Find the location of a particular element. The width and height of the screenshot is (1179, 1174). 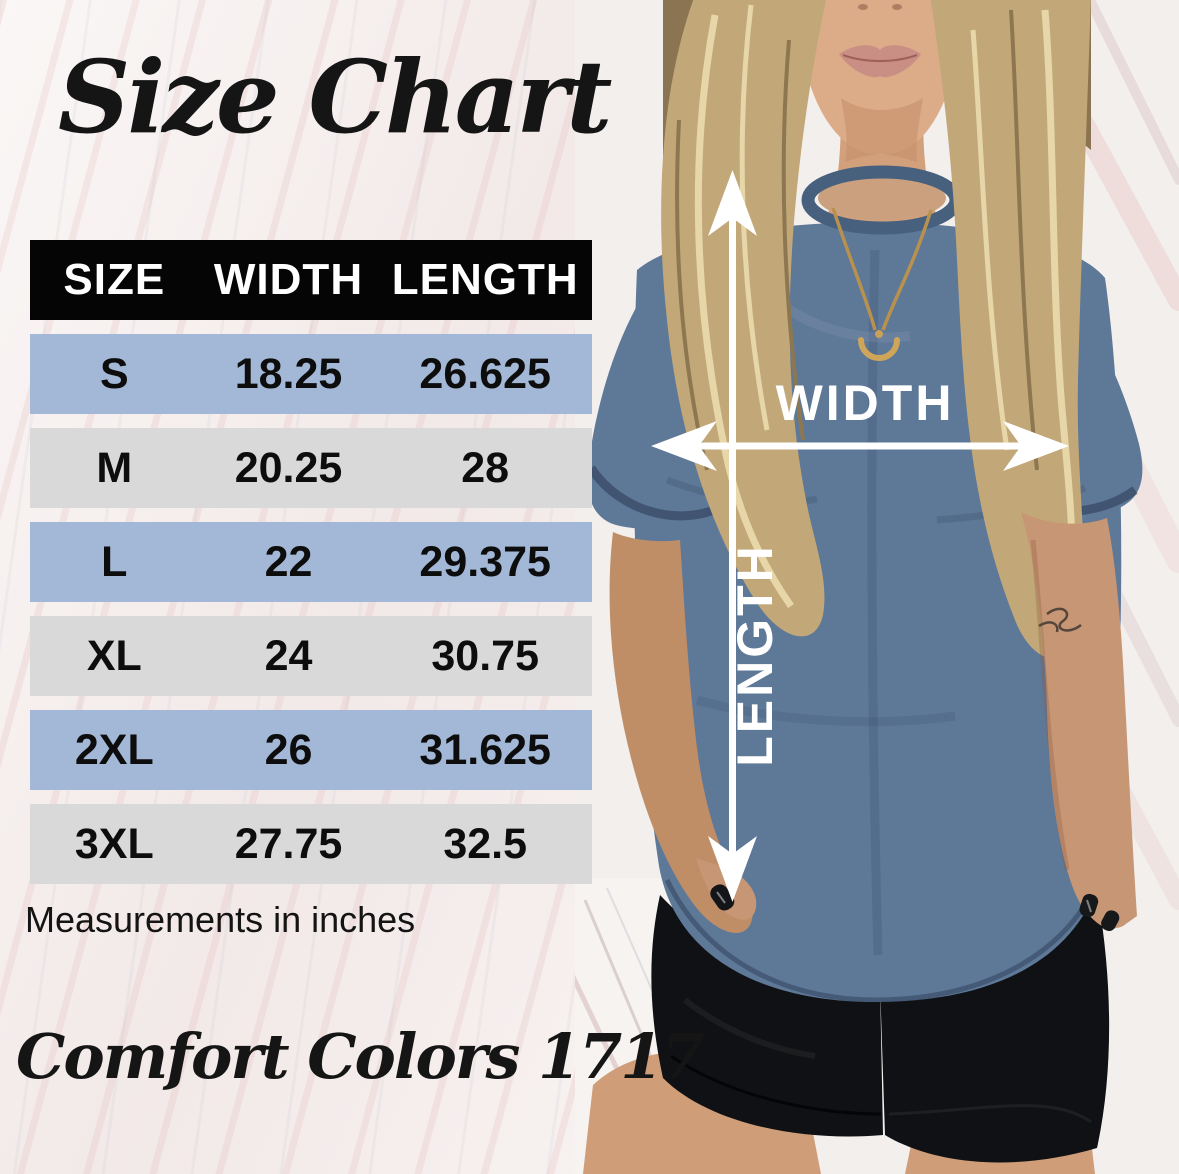

header-size: SIZE is located at coordinates (114, 279).